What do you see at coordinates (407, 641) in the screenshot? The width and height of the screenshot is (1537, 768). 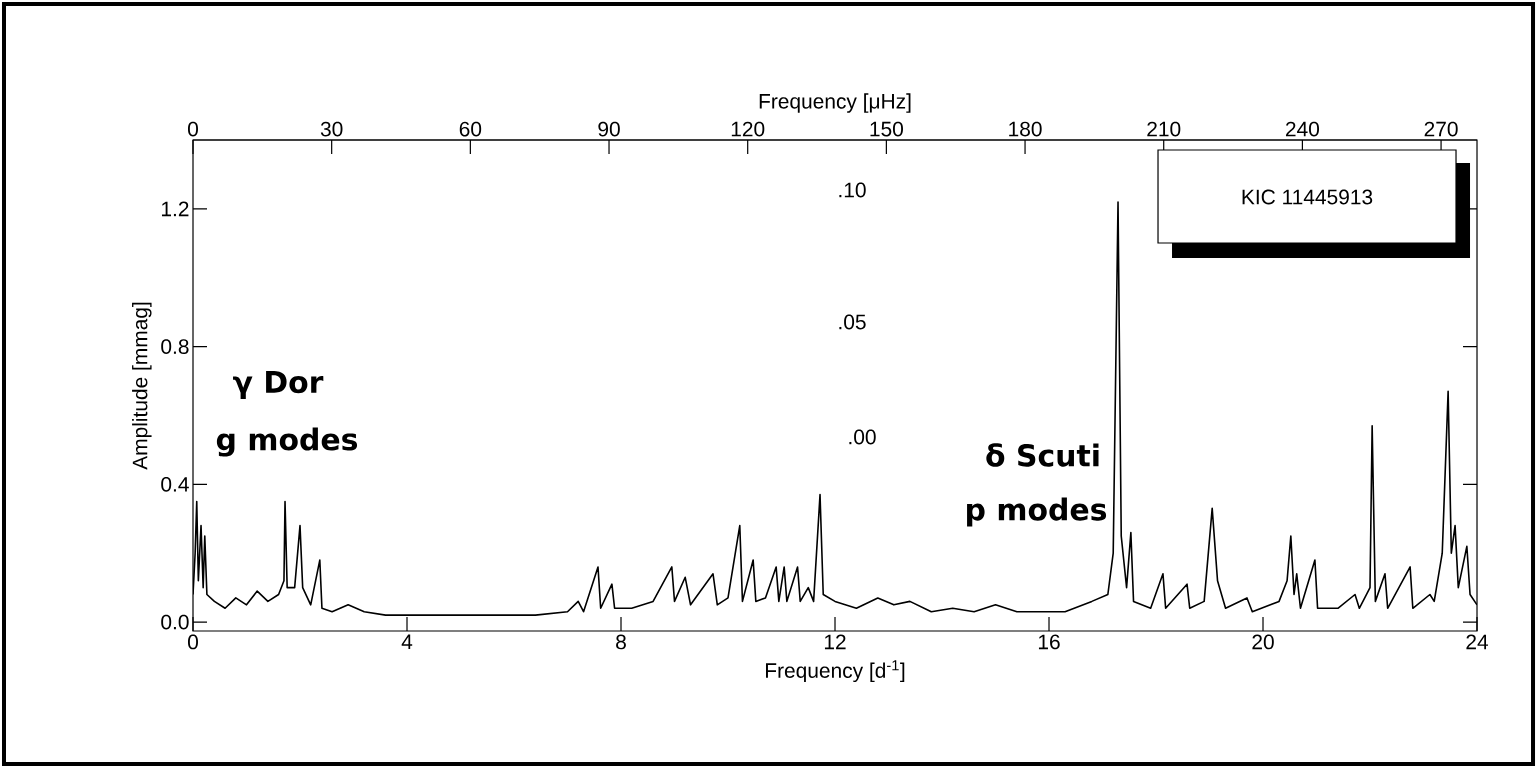 I see `x-tick-label: 4` at bounding box center [407, 641].